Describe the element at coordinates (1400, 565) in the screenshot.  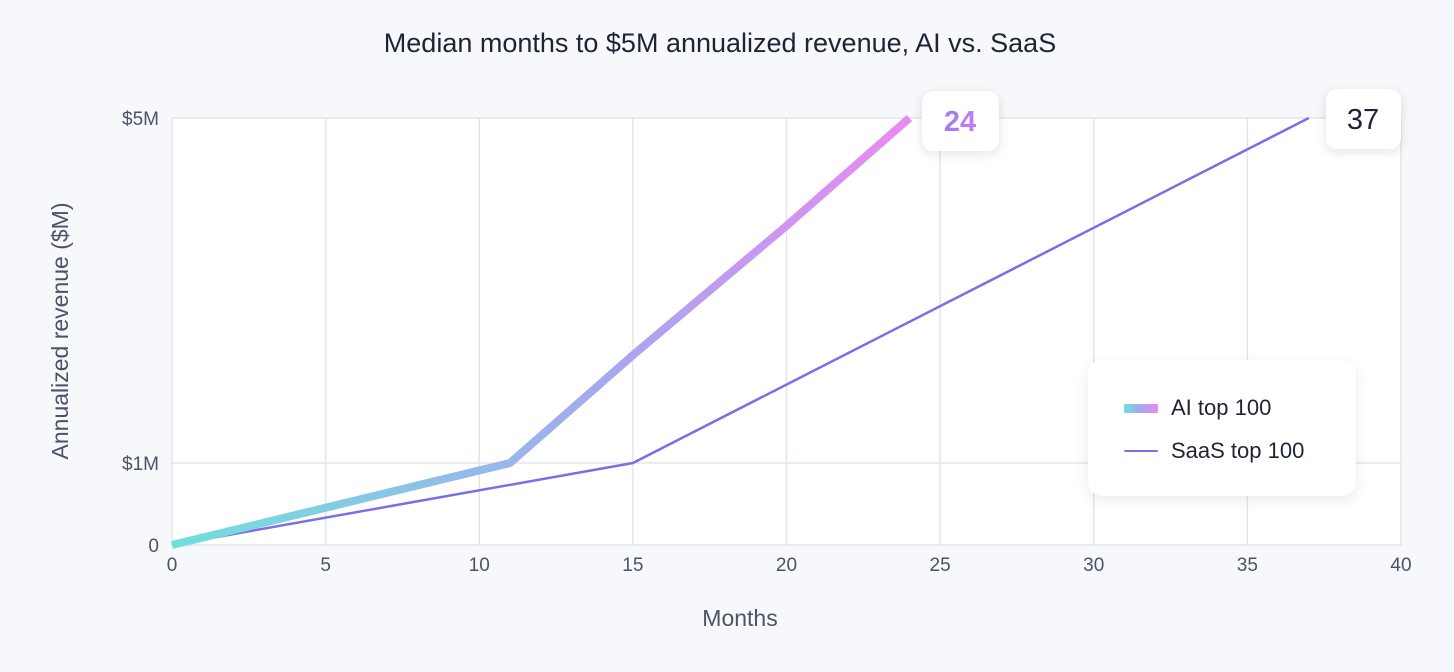
I see `x-tick-label: 40` at that location.